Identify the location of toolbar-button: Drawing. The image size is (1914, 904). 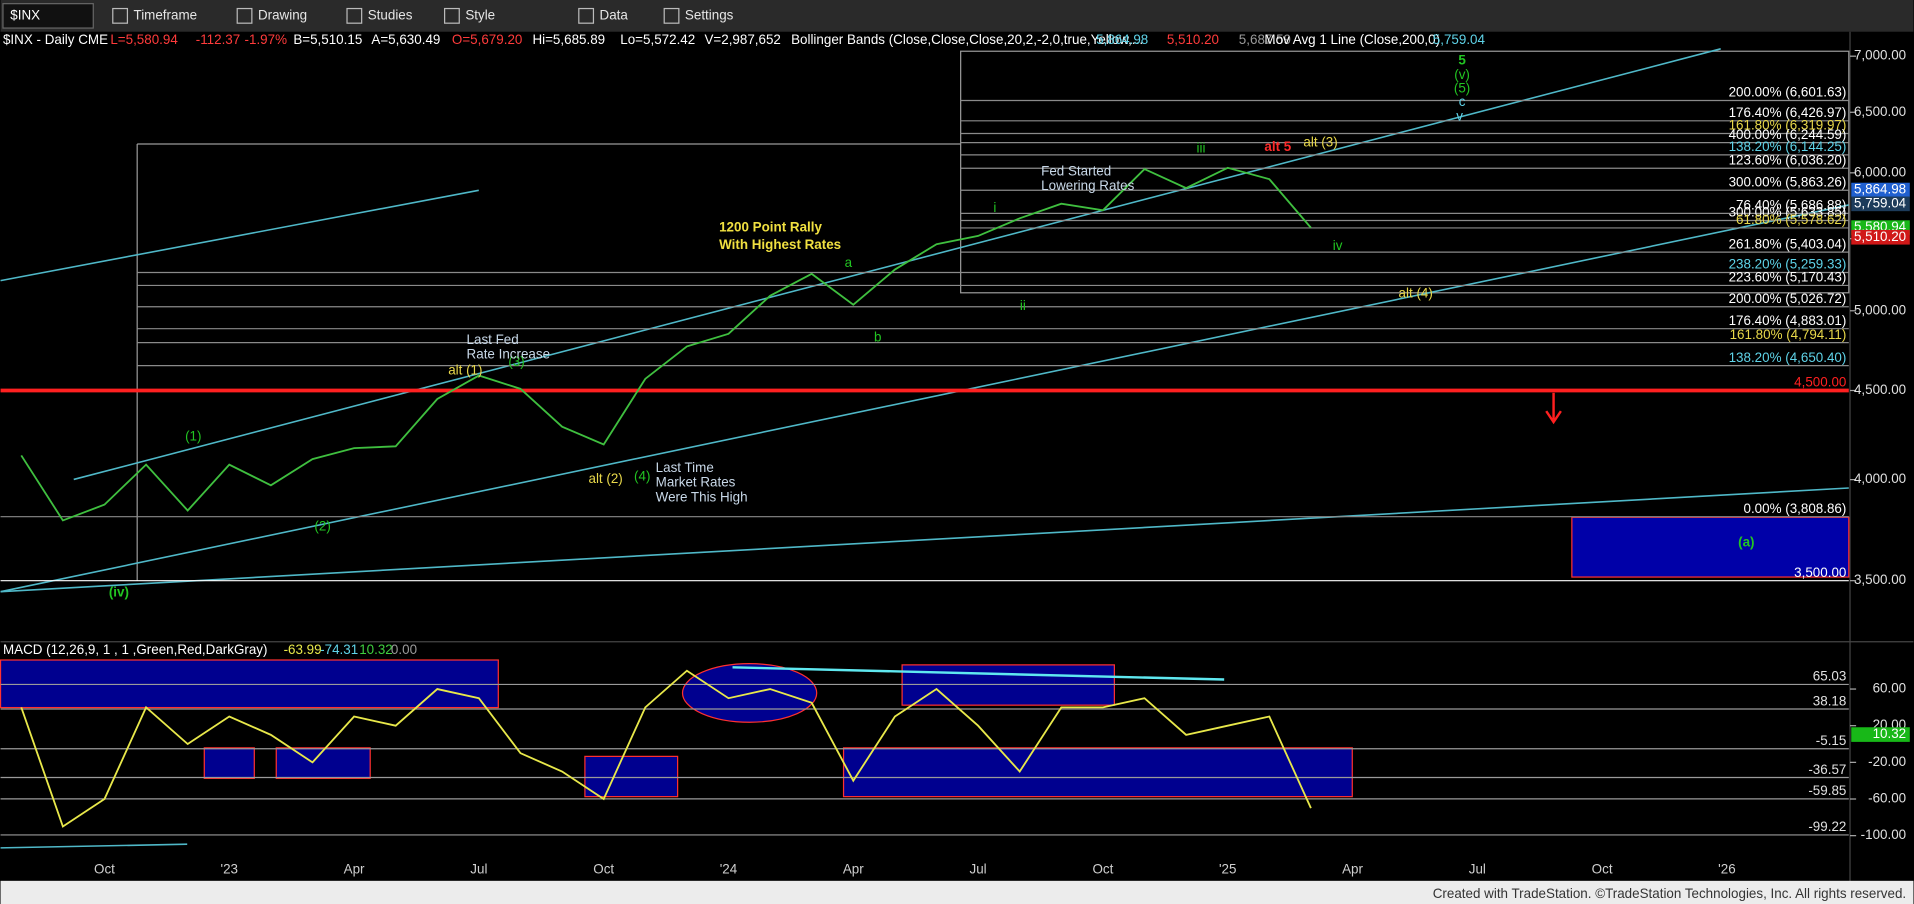
(282, 14).